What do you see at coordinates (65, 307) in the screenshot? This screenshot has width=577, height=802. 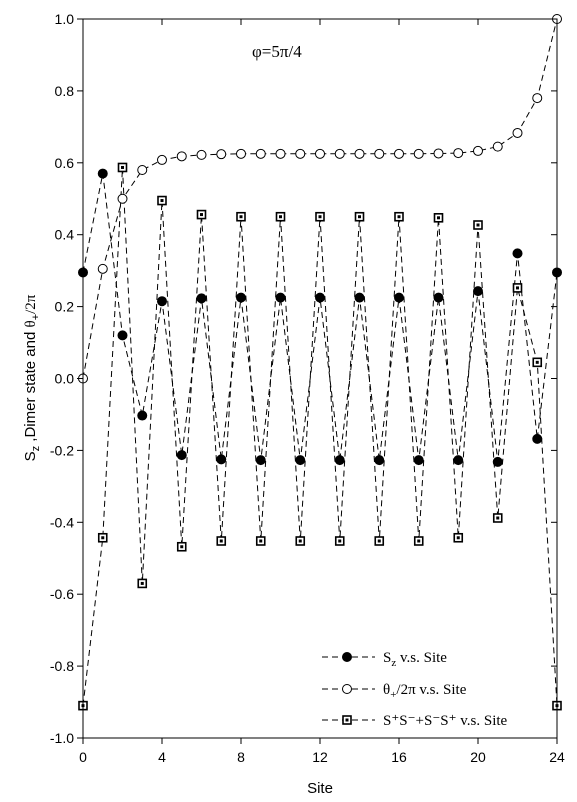 I see `y-tick-label: 0.2` at bounding box center [65, 307].